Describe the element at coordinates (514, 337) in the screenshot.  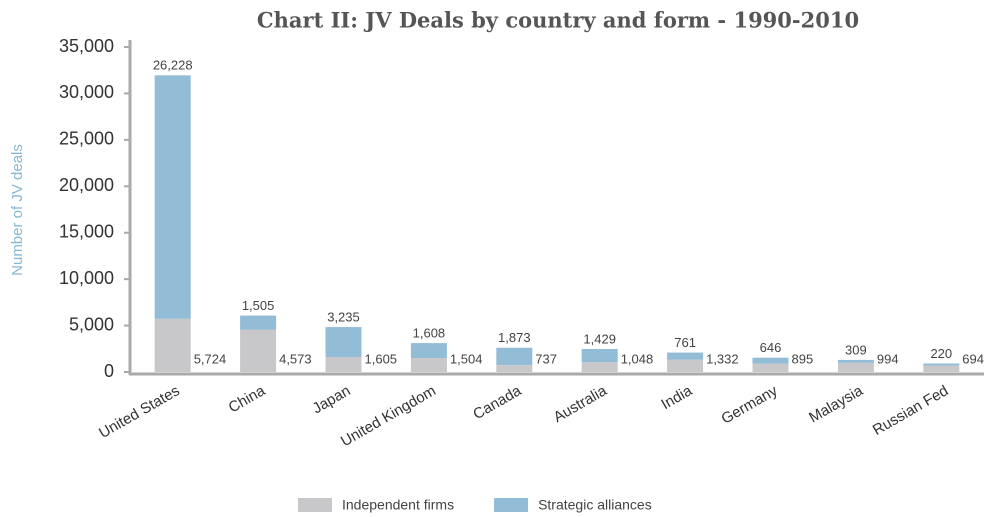
I see `data-label: 1,873` at that location.